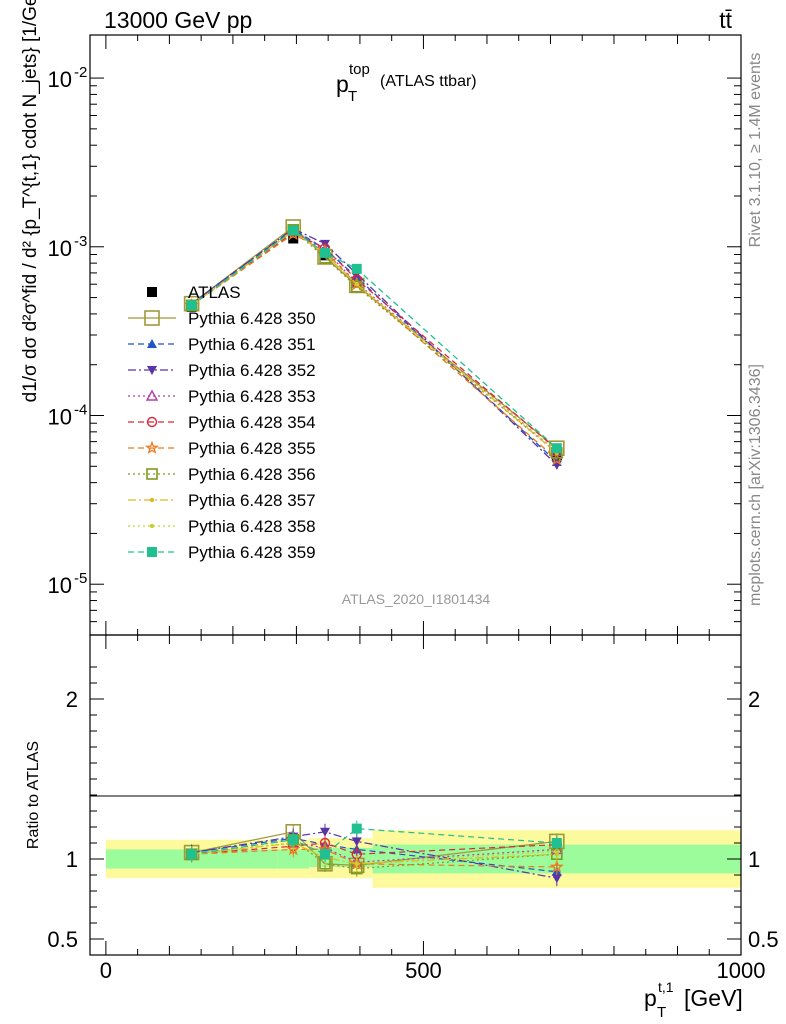 This screenshot has height=1024, width=786. What do you see at coordinates (252, 552) in the screenshot?
I see `legend-label: Pythia 6.428 359` at bounding box center [252, 552].